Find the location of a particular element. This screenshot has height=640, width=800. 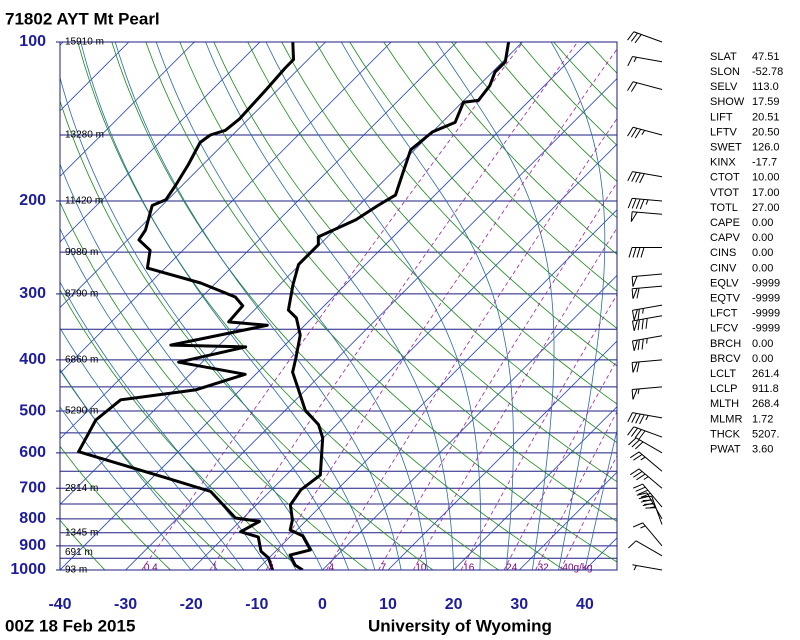

height-label: 9980 m is located at coordinates (81, 252).